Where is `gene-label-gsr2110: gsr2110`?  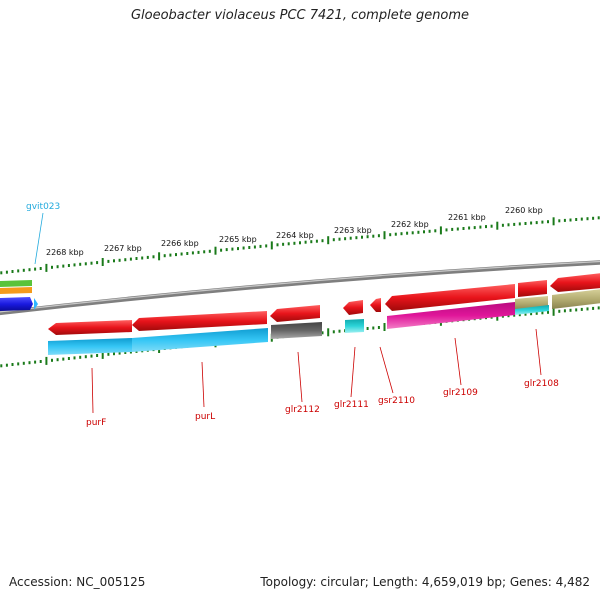 gene-label-gsr2110: gsr2110 is located at coordinates (396, 401).